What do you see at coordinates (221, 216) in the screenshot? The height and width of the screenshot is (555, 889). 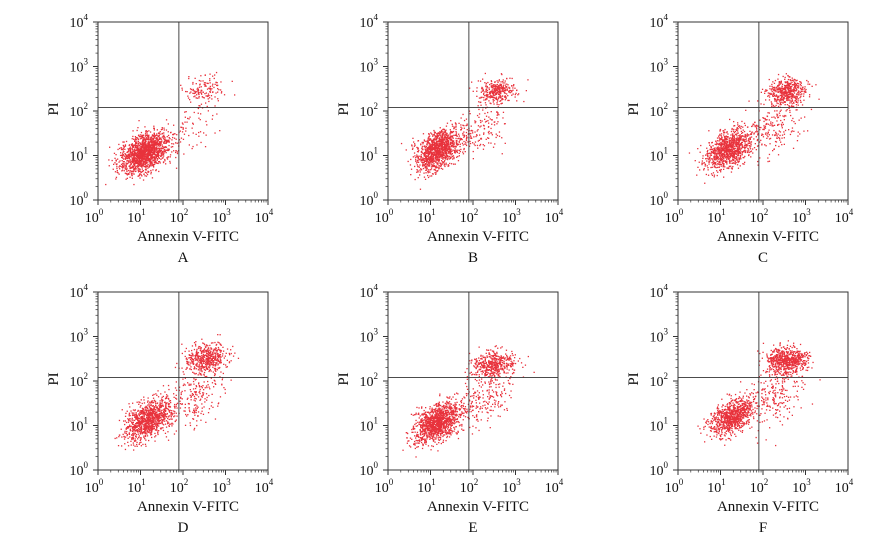 I see `x-tick-label: 103` at bounding box center [221, 216].